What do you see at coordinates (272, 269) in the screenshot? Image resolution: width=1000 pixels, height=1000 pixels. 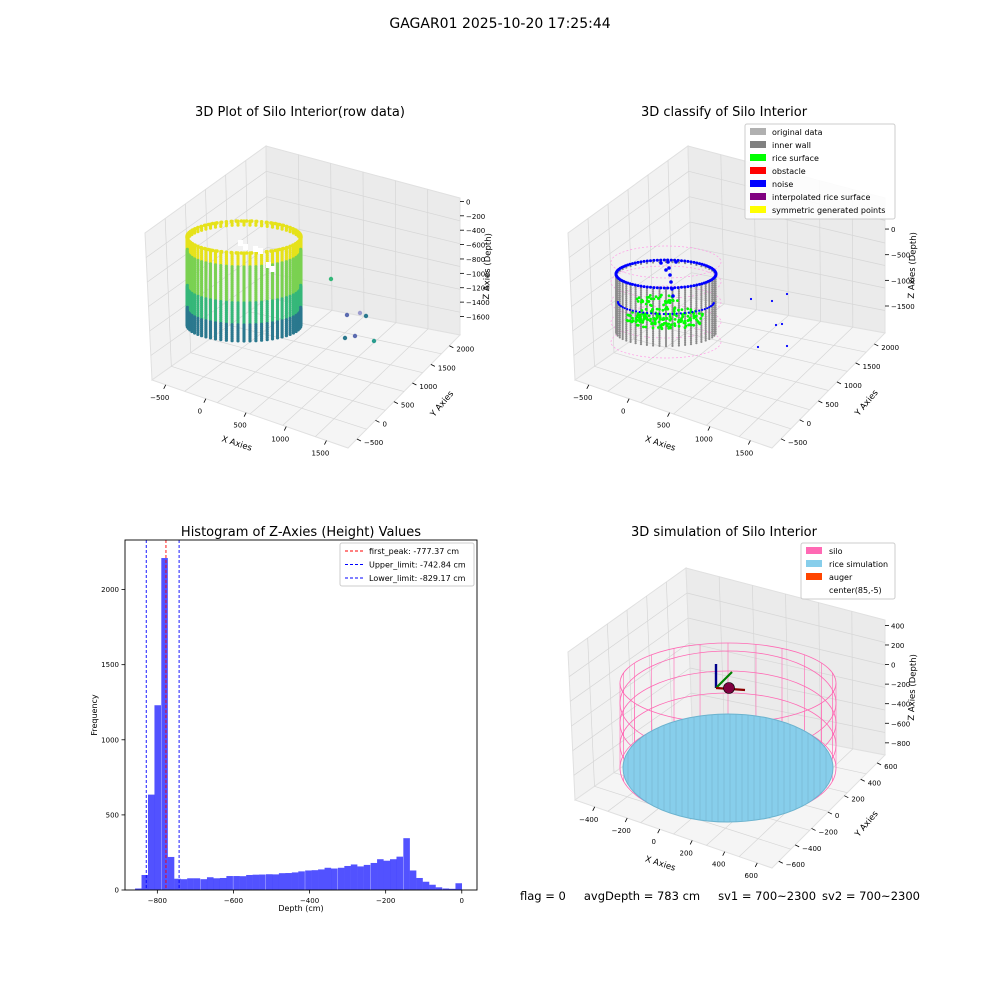 I see `raw-gap` at bounding box center [272, 269].